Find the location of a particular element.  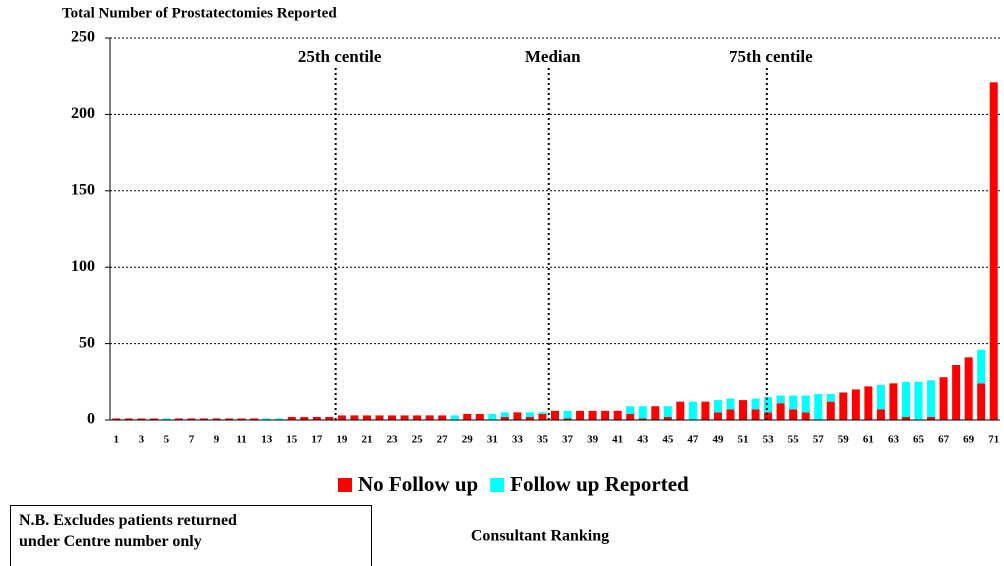

x-tick-label: 69 is located at coordinates (969, 440).